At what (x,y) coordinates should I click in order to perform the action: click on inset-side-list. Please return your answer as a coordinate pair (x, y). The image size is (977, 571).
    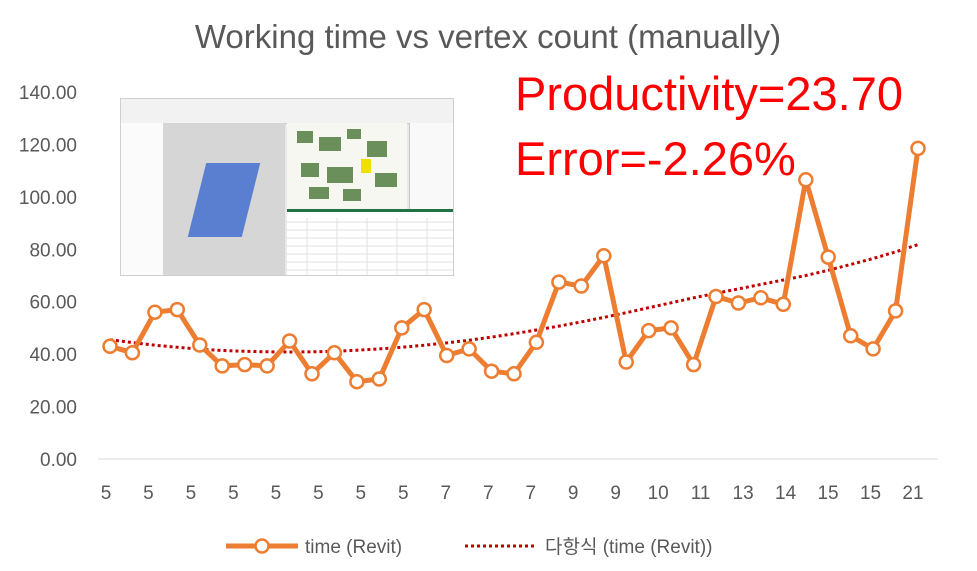
    Looking at the image, I should click on (431, 166).